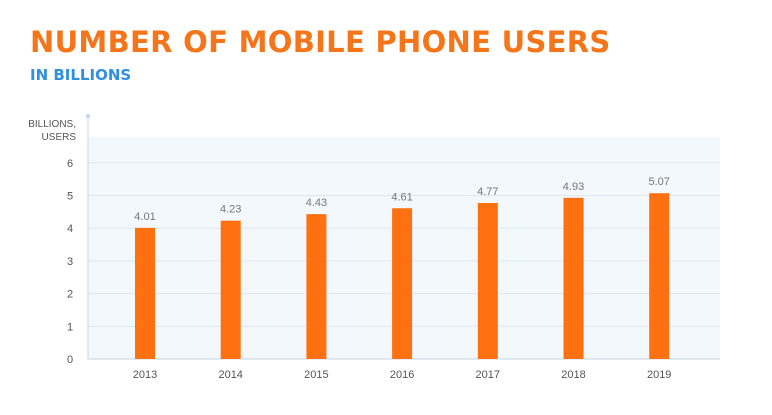 The height and width of the screenshot is (415, 772). Describe the element at coordinates (659, 375) in the screenshot. I see `x-tick-label: 2019` at that location.